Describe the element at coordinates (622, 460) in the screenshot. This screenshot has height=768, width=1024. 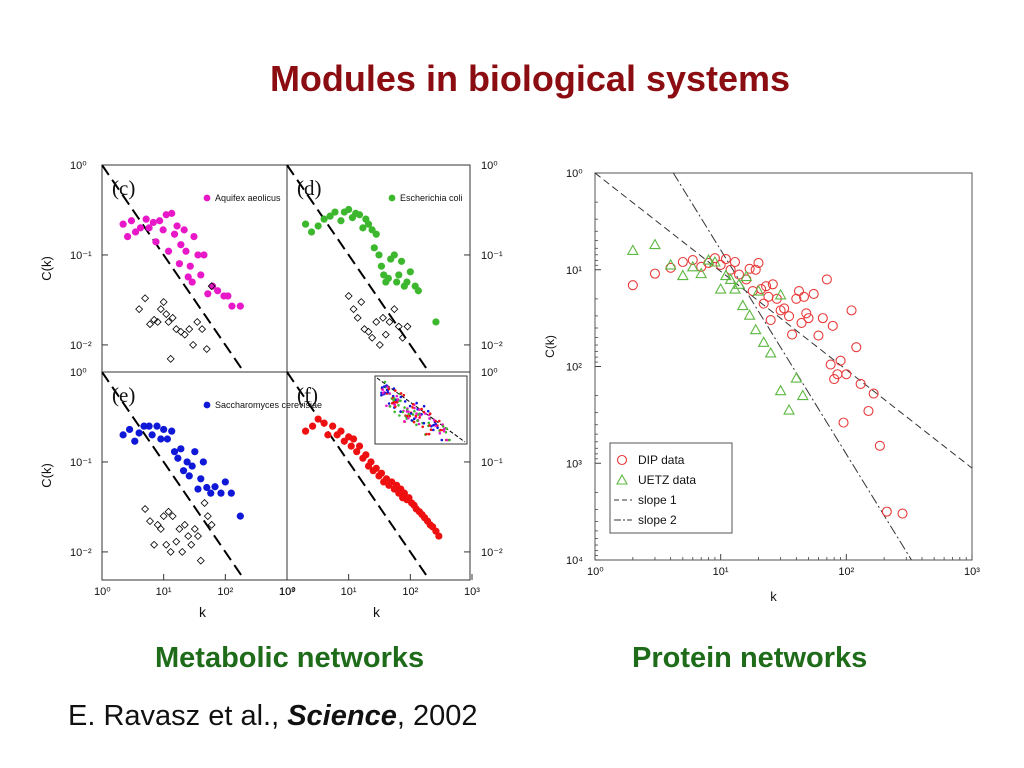
I see `legend-marker-dip` at that location.